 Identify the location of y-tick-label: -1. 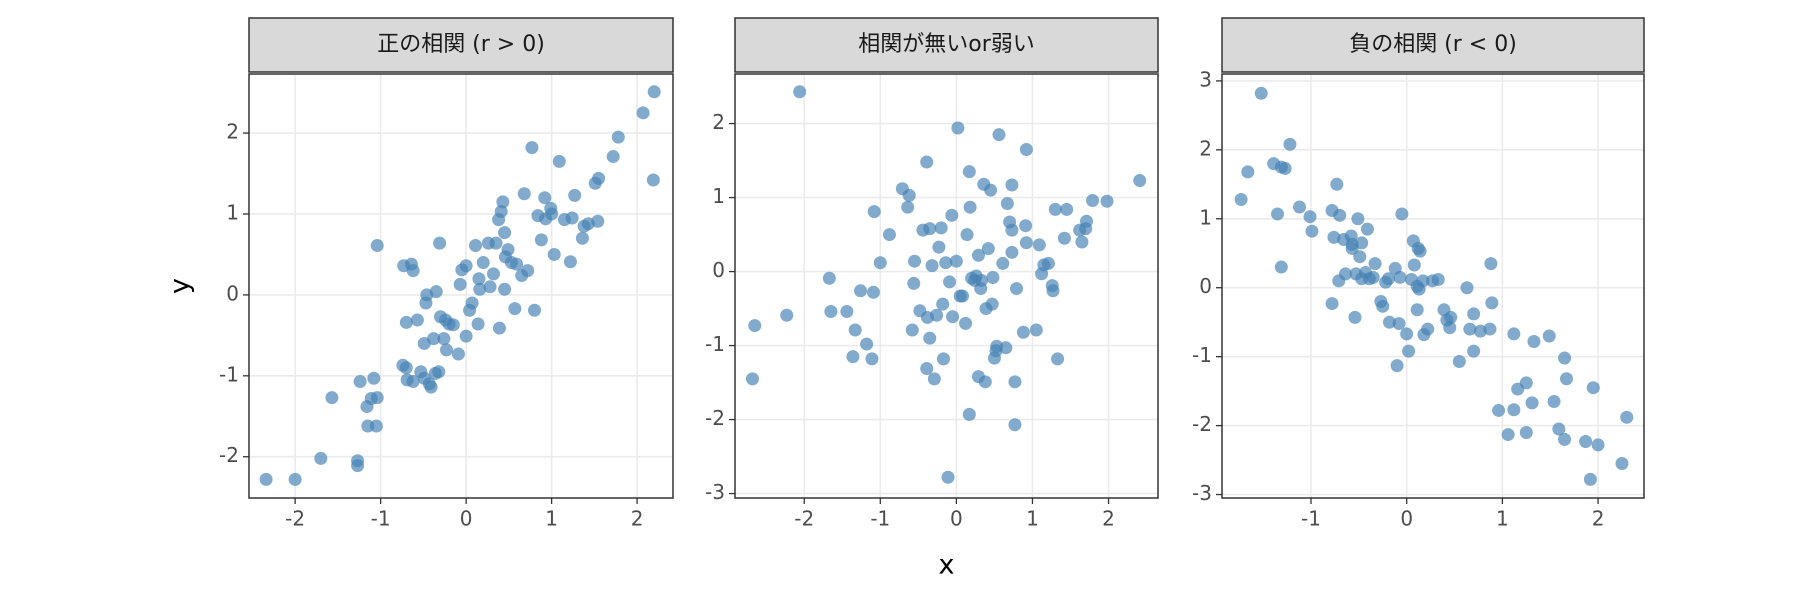
(229, 374).